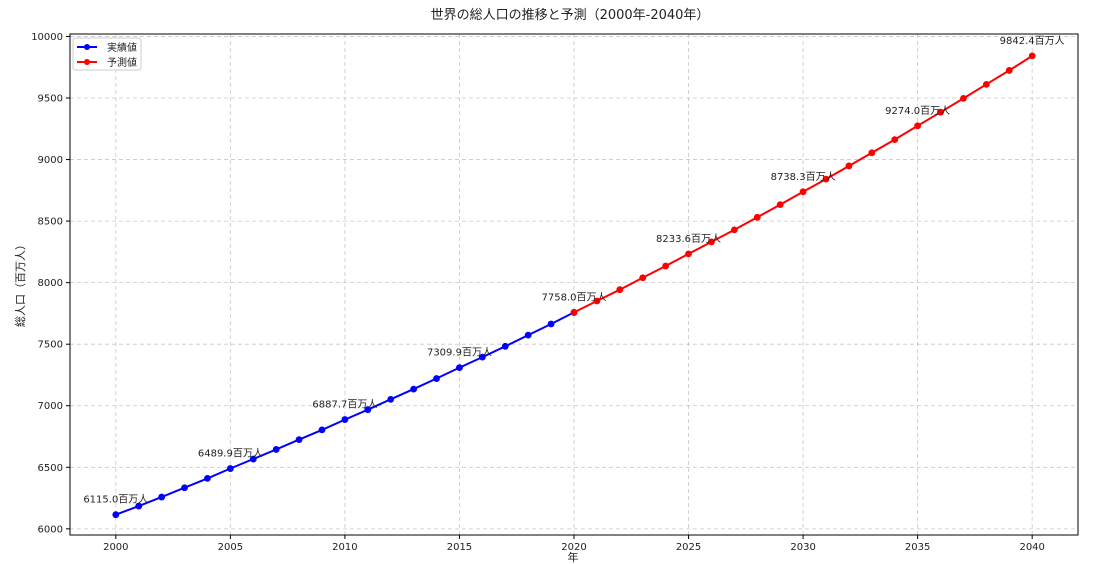 This screenshot has height=564, width=1096. I want to click on y-axis: 6000 6500 7000 7500 8000 8500 9000 9500 10000, so click(50, 283).